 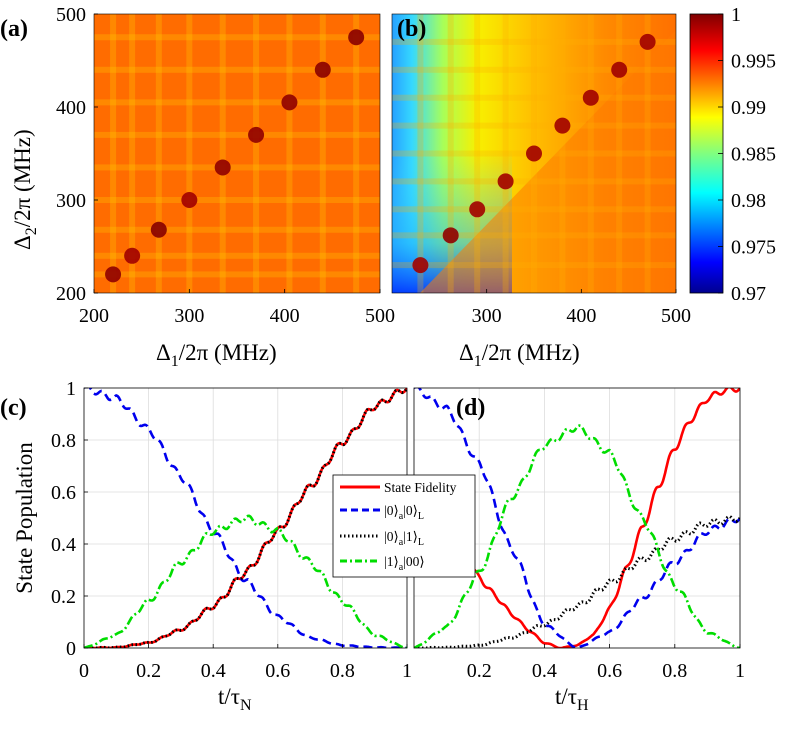 What do you see at coordinates (404, 563) in the screenshot?
I see `legend-entry-1-00: |1⟩a|00⟩` at bounding box center [404, 563].